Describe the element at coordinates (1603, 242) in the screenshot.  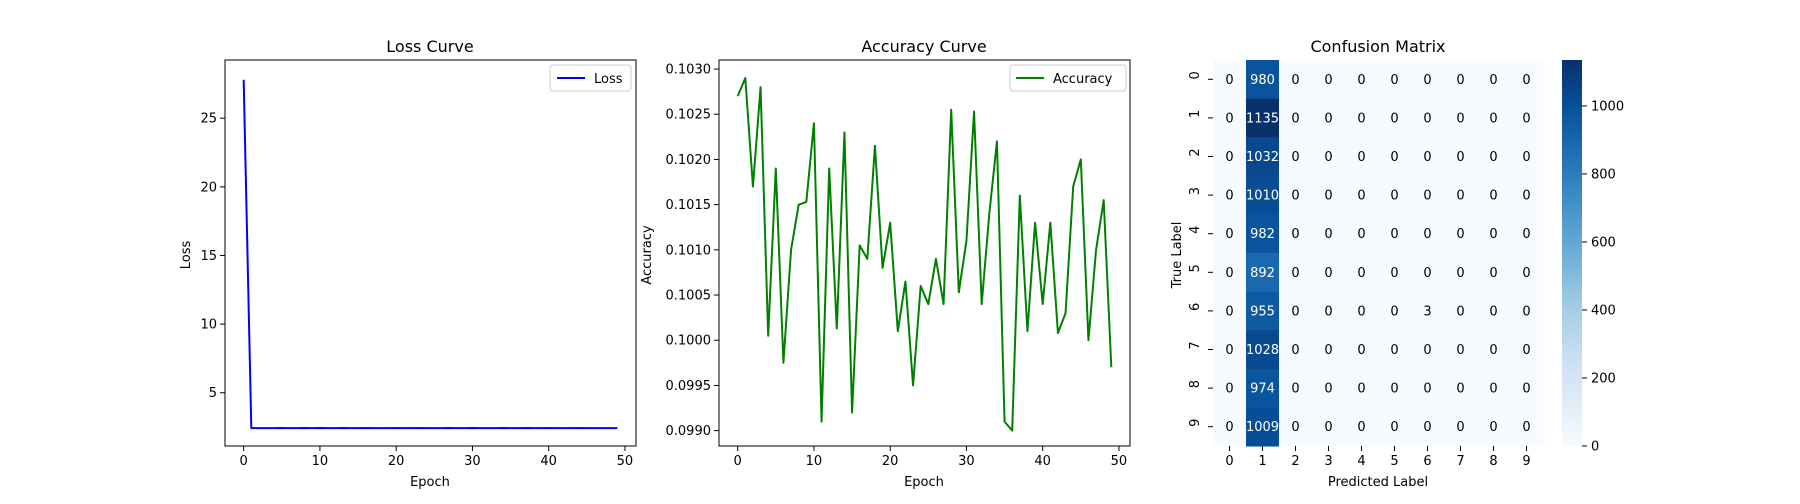
I see `colorbar-tick-label: 600` at that location.